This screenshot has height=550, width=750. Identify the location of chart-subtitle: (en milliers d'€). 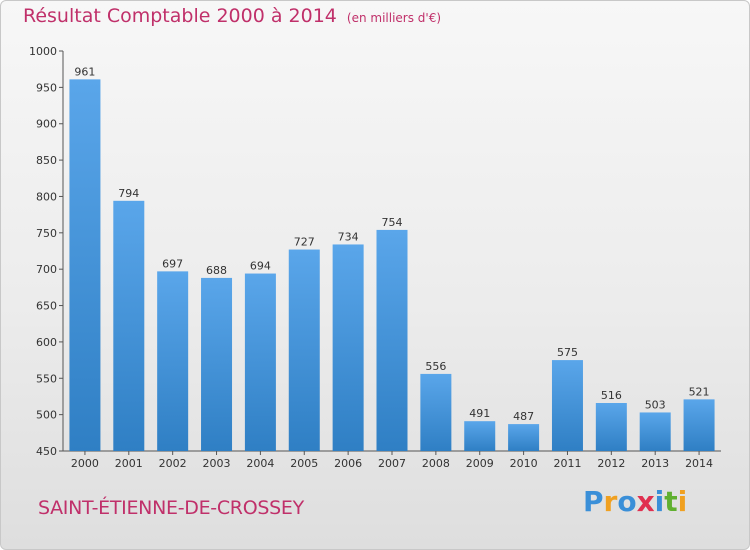
(394, 18).